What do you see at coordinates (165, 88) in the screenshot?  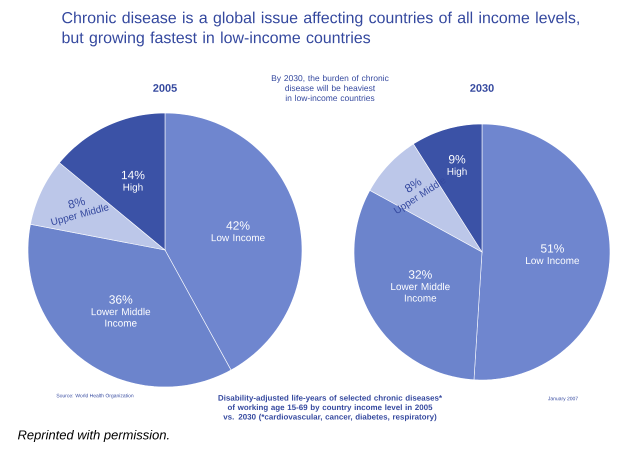 I see `chart-title: 2005` at bounding box center [165, 88].